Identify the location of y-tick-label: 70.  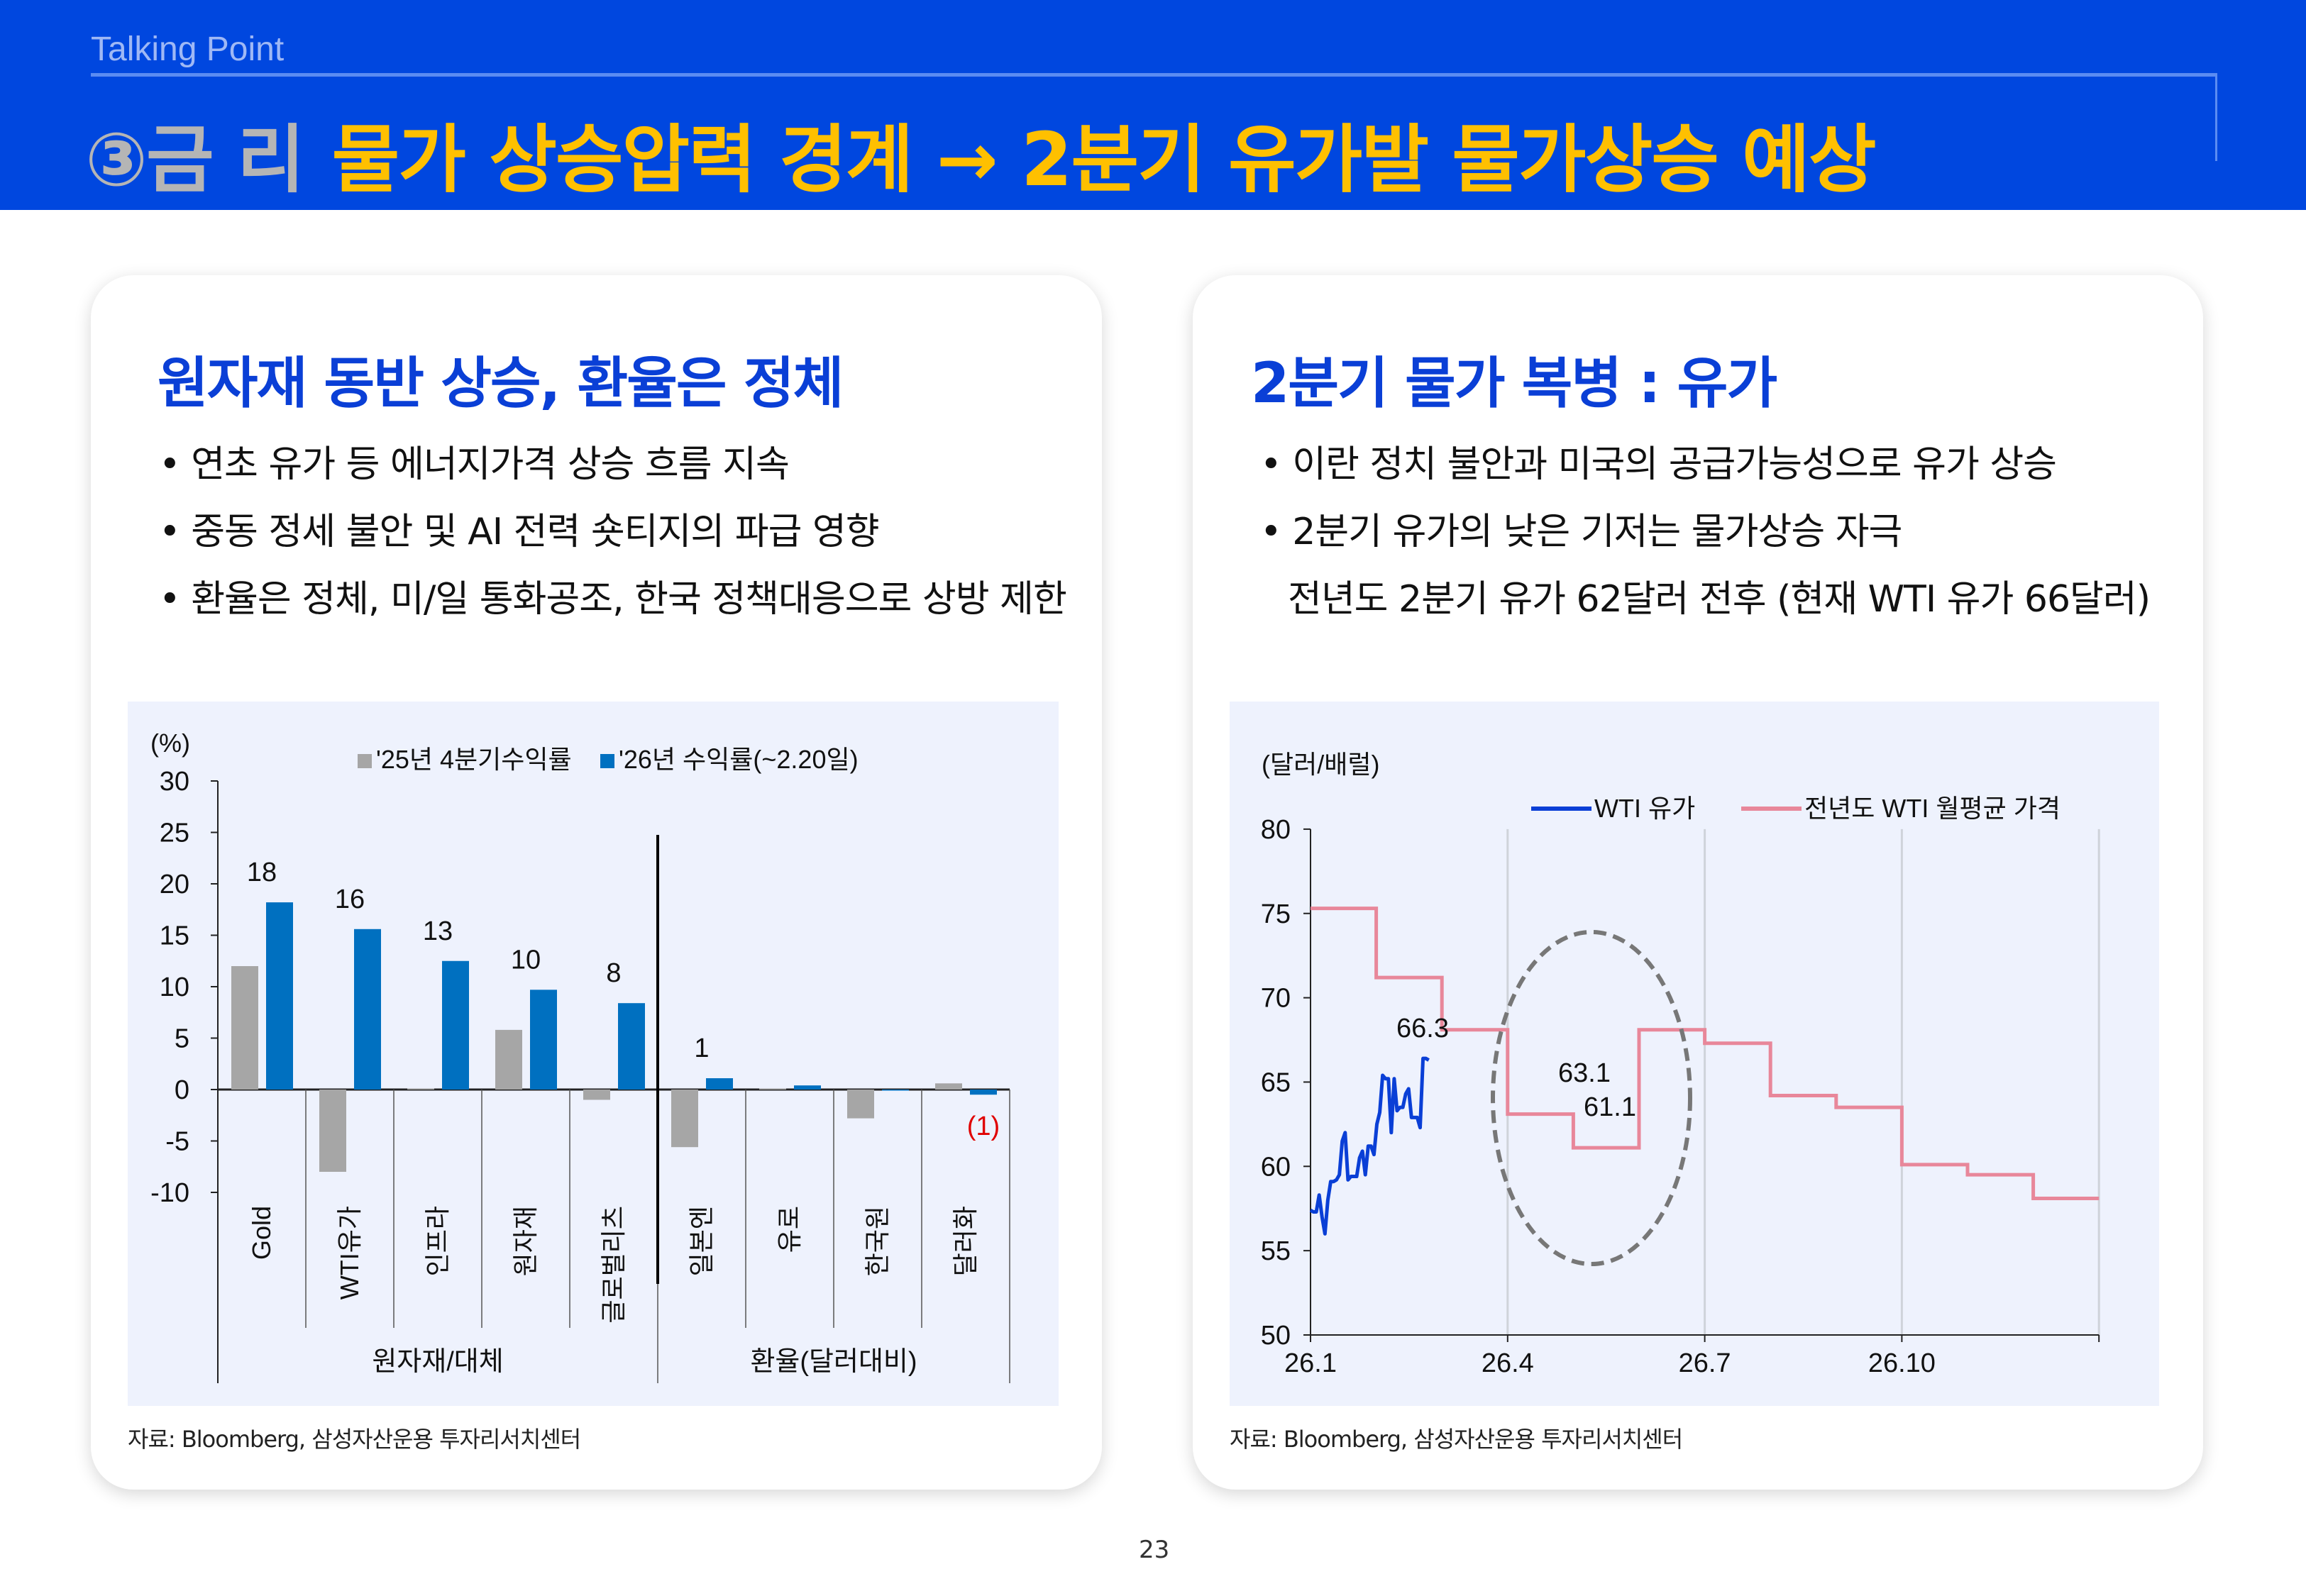
(1276, 999).